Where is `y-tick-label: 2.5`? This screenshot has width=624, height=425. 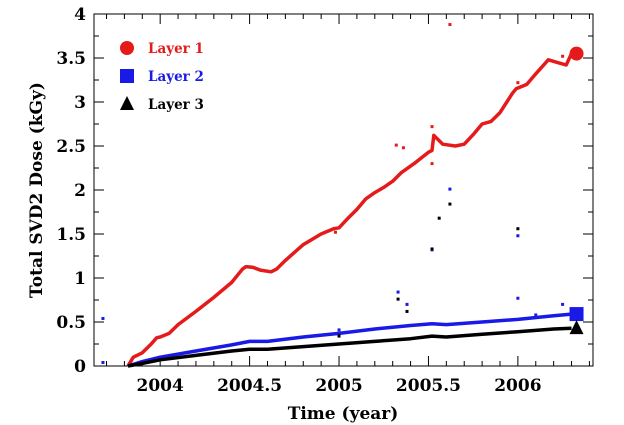
y-tick-label: 2.5 is located at coordinates (71, 147).